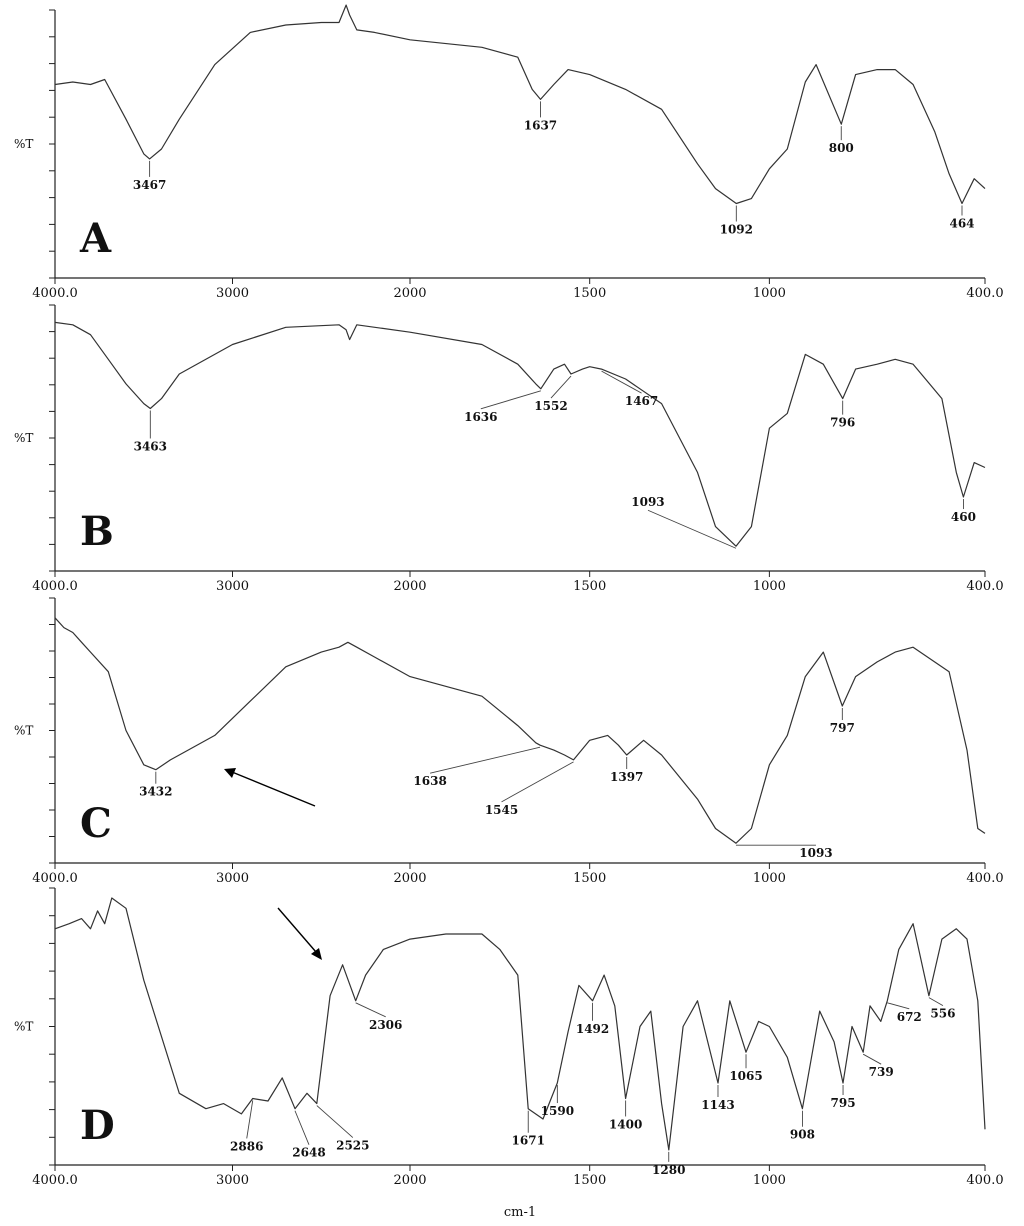 The height and width of the screenshot is (1226, 1024). I want to click on panel-letter: A, so click(95, 238).